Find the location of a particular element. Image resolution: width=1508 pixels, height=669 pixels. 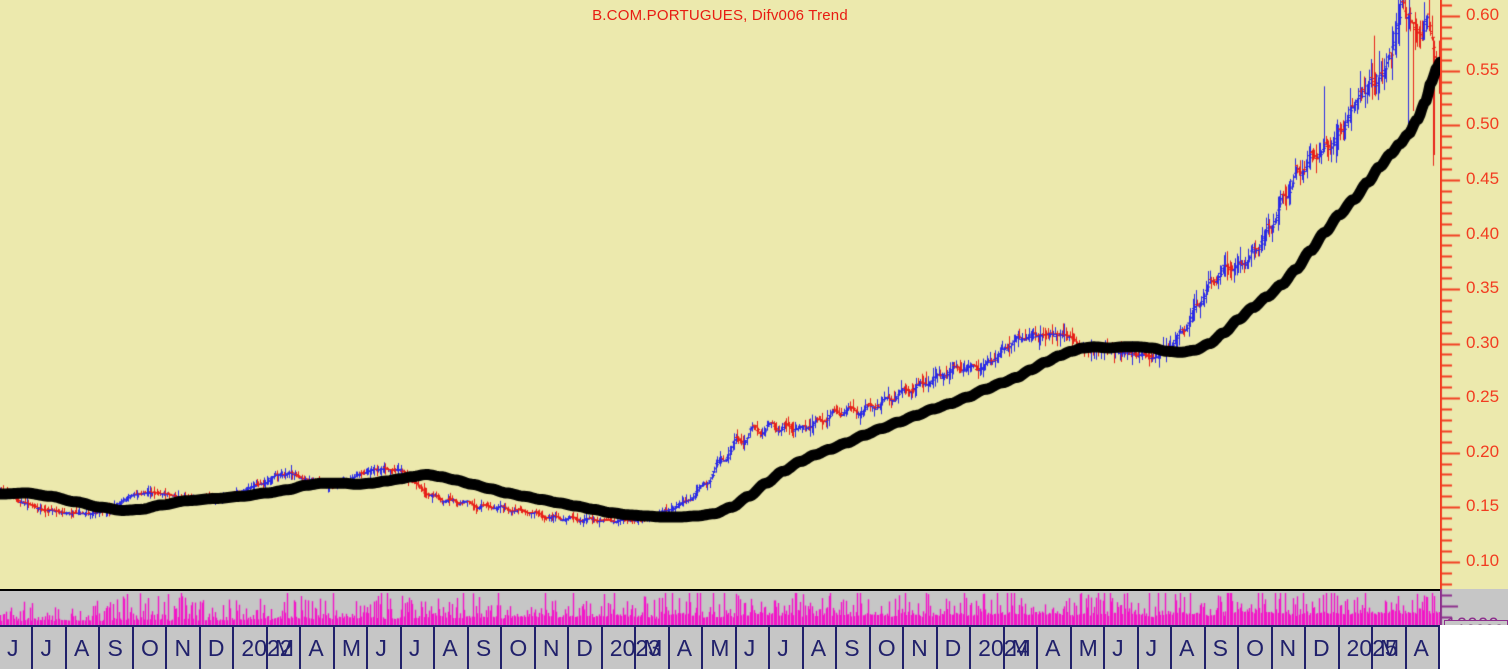

date-axis-tick-2024: 2024 is located at coordinates (1000, 648).